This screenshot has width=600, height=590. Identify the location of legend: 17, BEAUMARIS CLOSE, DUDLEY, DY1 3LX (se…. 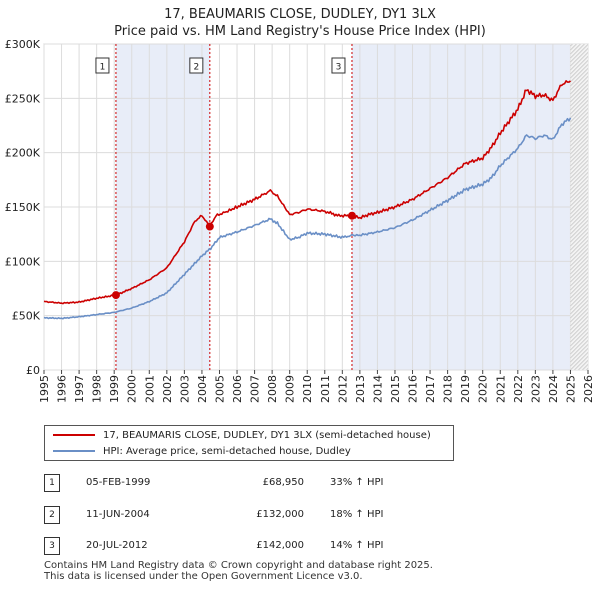
(249, 443).